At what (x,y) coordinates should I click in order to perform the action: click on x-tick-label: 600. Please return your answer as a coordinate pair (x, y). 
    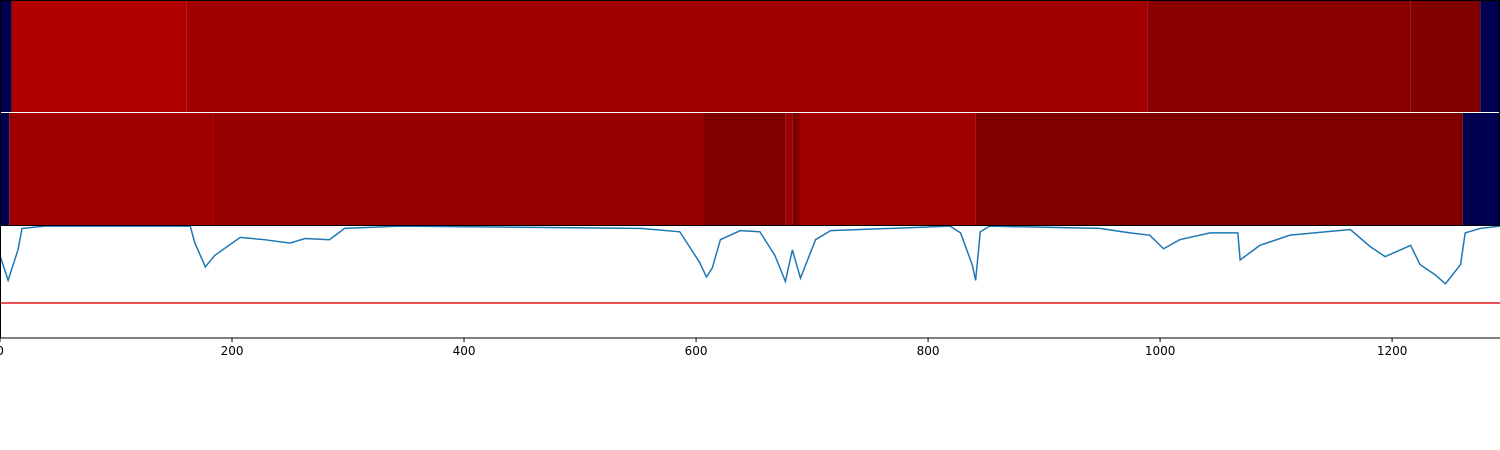
    Looking at the image, I should click on (696, 351).